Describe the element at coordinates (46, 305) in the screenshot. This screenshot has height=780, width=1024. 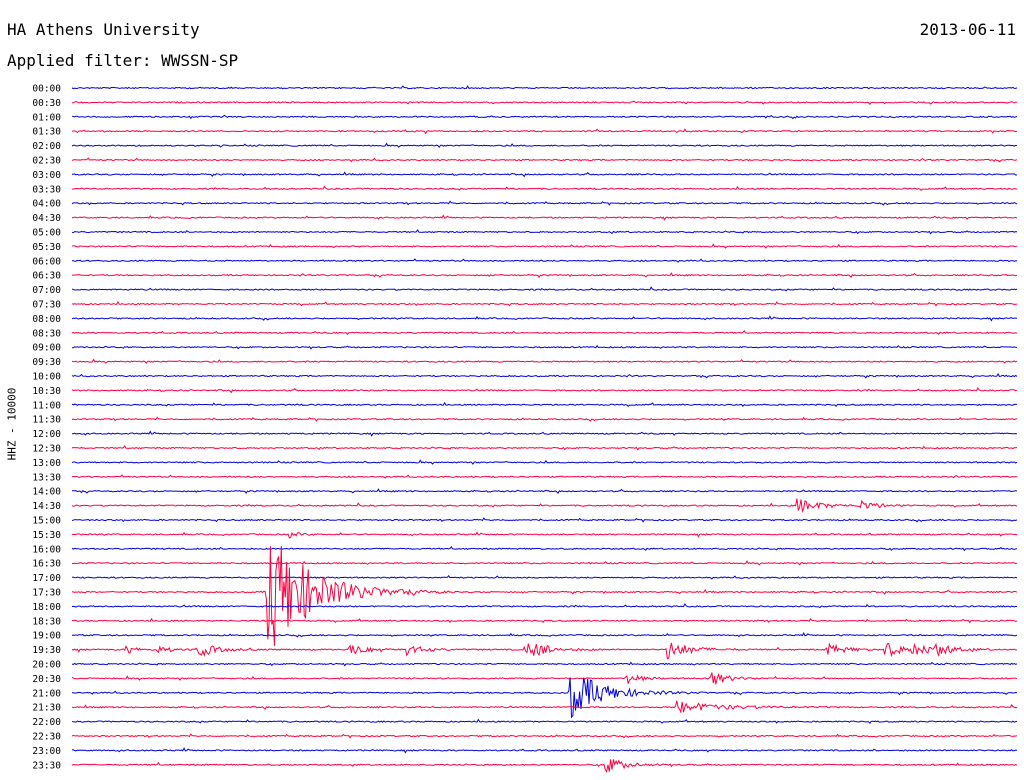
I see `row-time-label: 07:30` at that location.